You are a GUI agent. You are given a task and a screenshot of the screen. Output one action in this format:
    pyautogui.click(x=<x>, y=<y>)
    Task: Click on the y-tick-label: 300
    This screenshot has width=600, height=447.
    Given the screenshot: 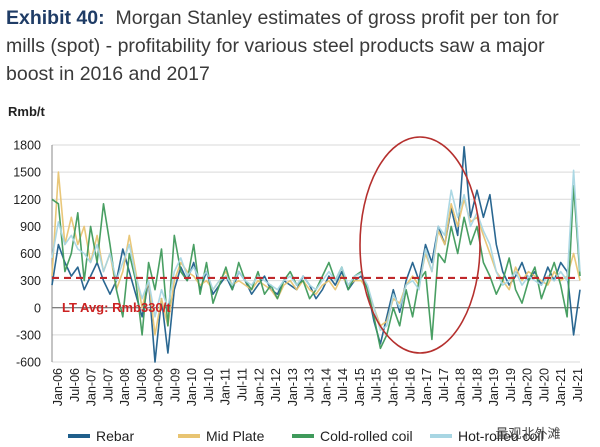 What is the action you would take?
    pyautogui.click(x=30, y=281)
    